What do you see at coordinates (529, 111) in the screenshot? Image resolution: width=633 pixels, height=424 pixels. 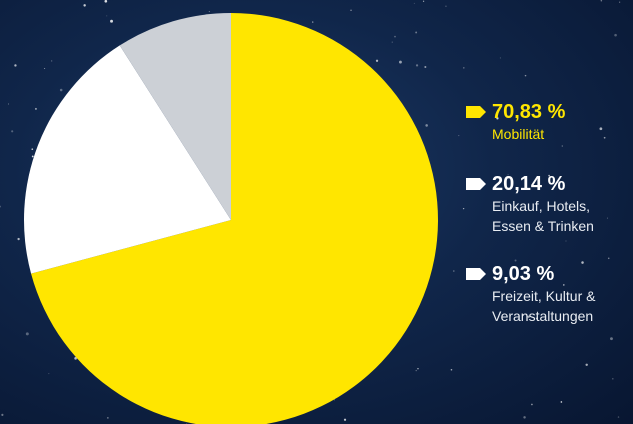 I see `value-label: 70,83 %` at bounding box center [529, 111].